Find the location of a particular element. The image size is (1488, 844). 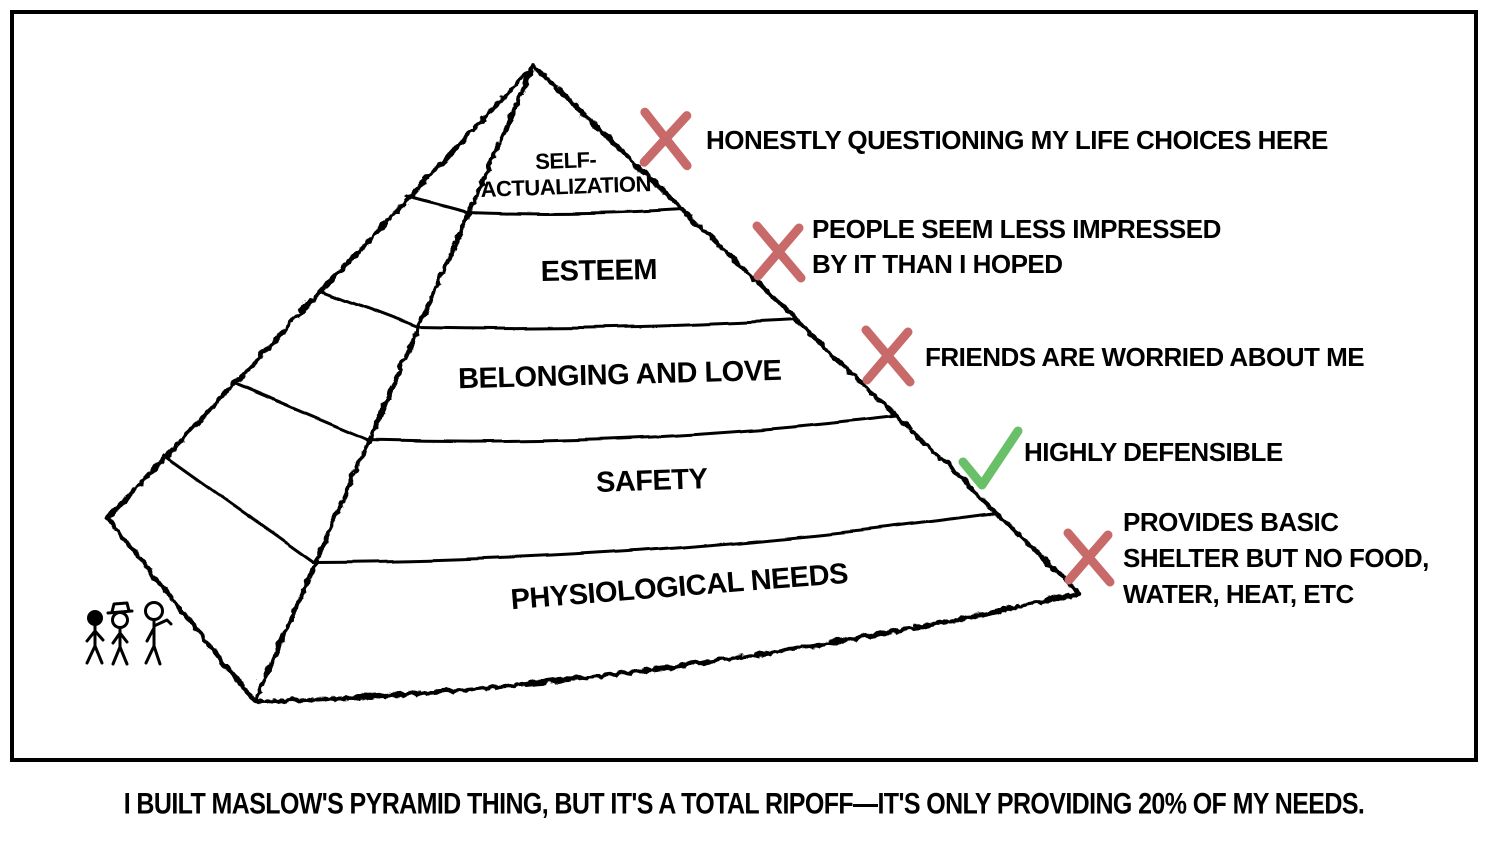

pyramid-front-base-edge is located at coordinates (665, 646).